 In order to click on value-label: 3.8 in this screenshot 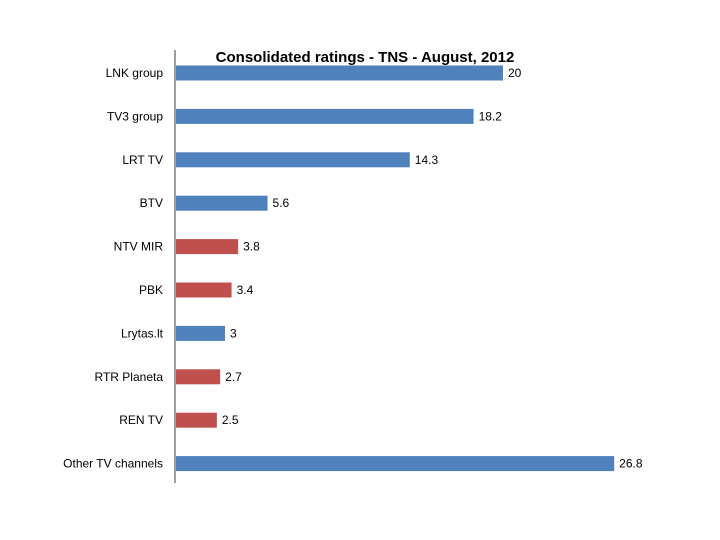, I will do `click(251, 247)`.